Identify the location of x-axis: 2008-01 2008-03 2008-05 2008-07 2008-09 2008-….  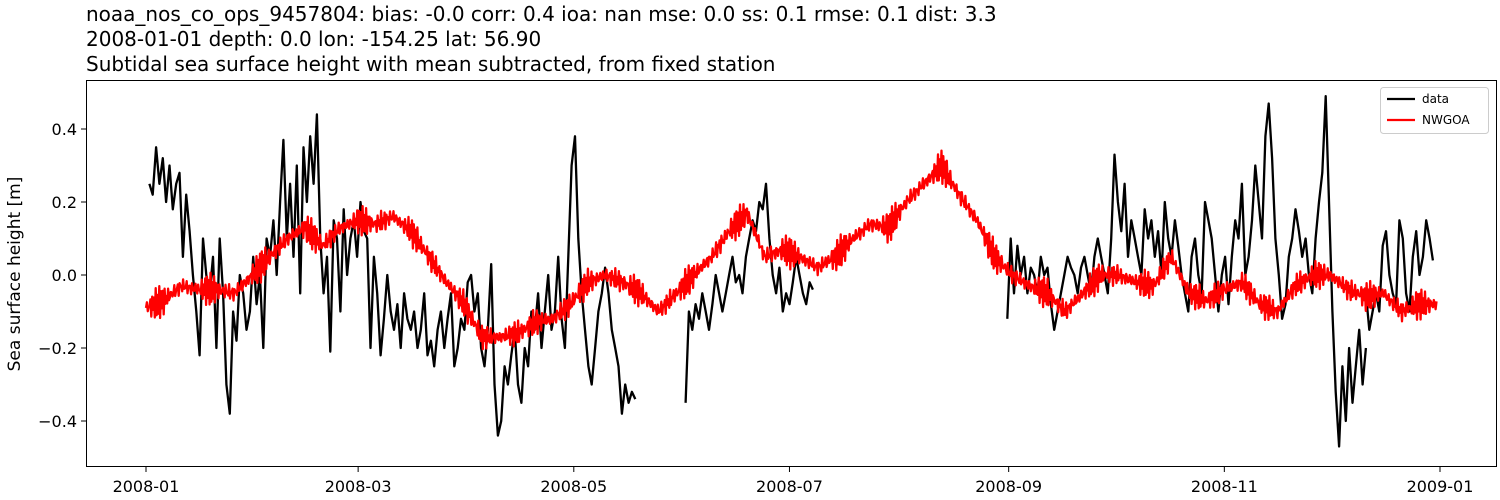
(793, 481).